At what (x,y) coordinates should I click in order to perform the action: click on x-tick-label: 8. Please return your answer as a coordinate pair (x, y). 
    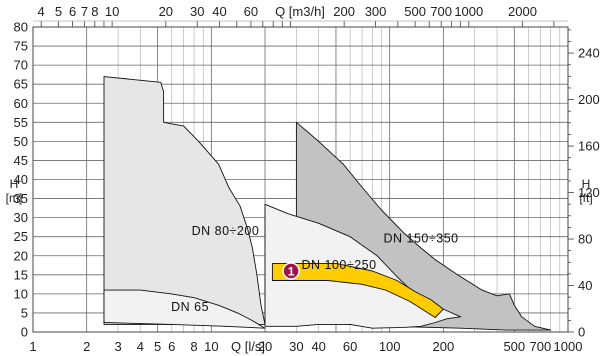
    Looking at the image, I should click on (193, 346).